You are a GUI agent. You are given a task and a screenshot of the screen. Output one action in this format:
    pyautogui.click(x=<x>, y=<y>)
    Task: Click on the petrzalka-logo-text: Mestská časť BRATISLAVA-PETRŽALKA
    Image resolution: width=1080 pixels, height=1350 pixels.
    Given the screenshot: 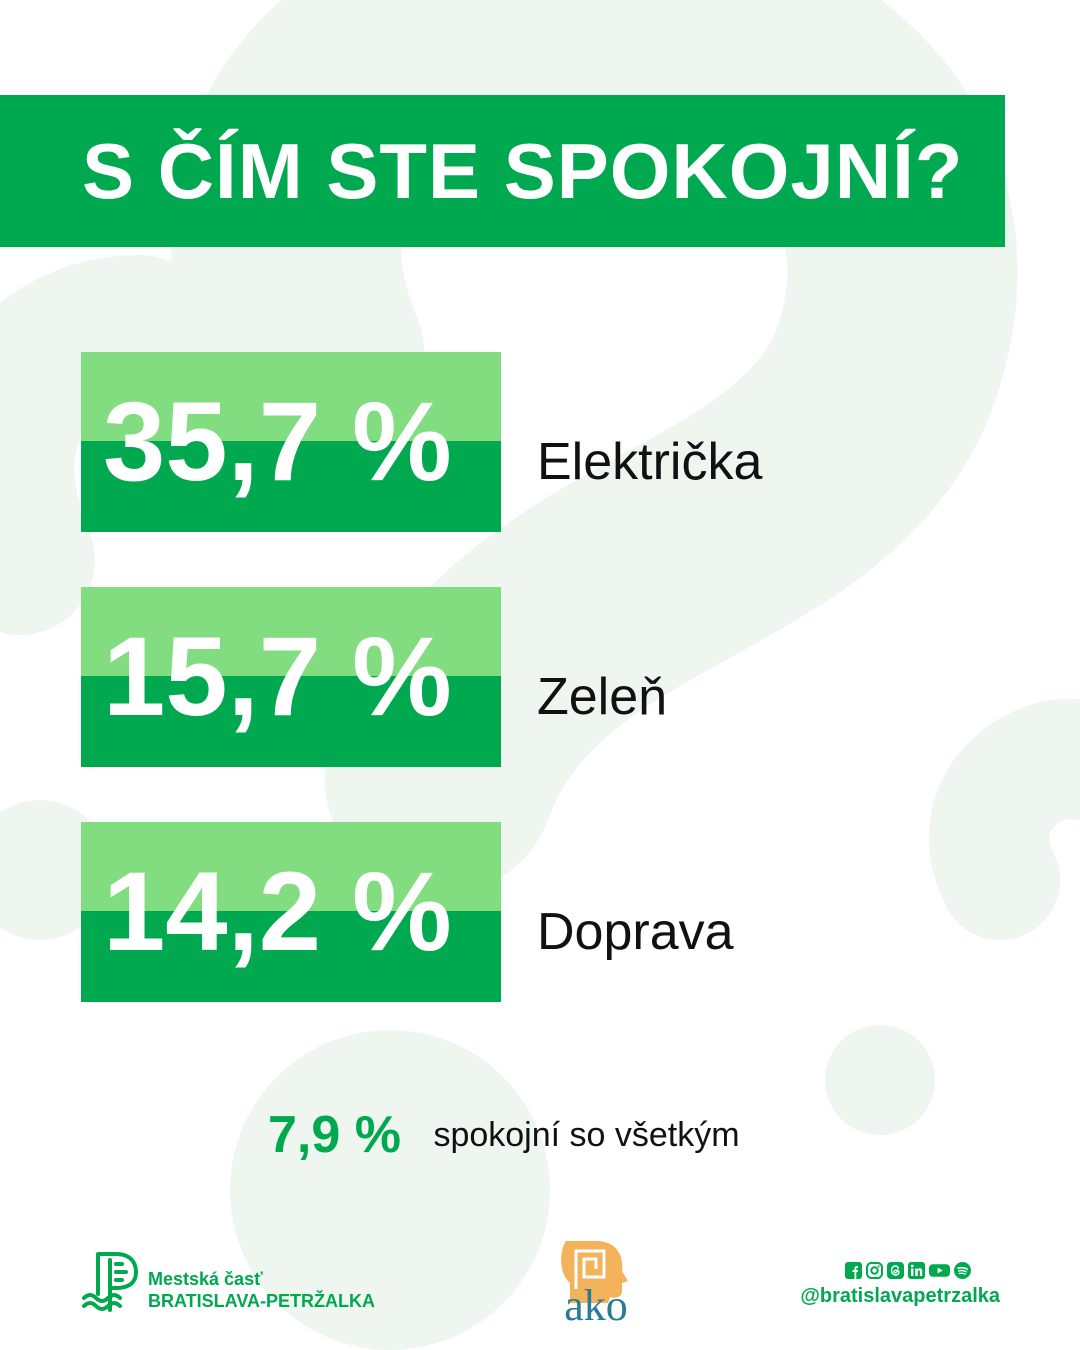 What is the action you would take?
    pyautogui.click(x=261, y=1290)
    